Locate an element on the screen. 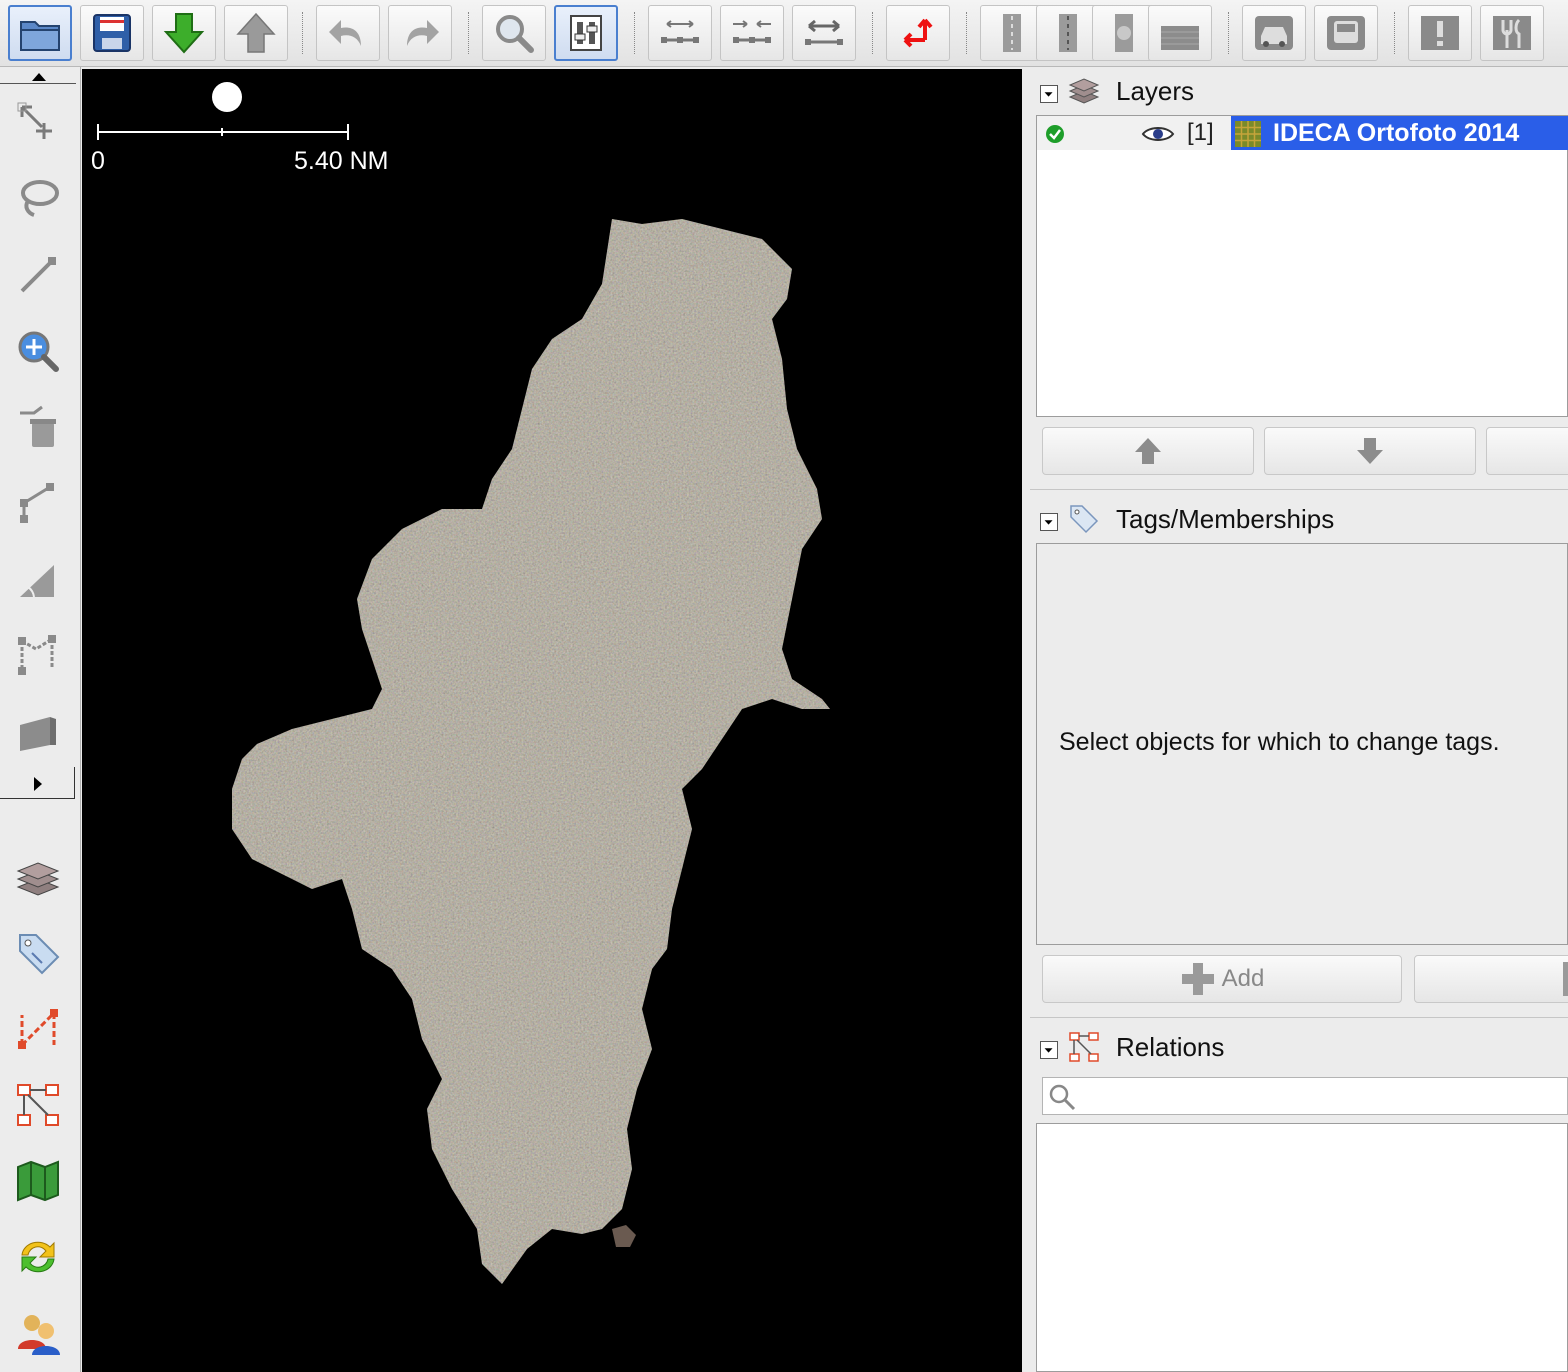 This screenshot has height=1372, width=1568. relations-toggle-button is located at coordinates (38, 1105).